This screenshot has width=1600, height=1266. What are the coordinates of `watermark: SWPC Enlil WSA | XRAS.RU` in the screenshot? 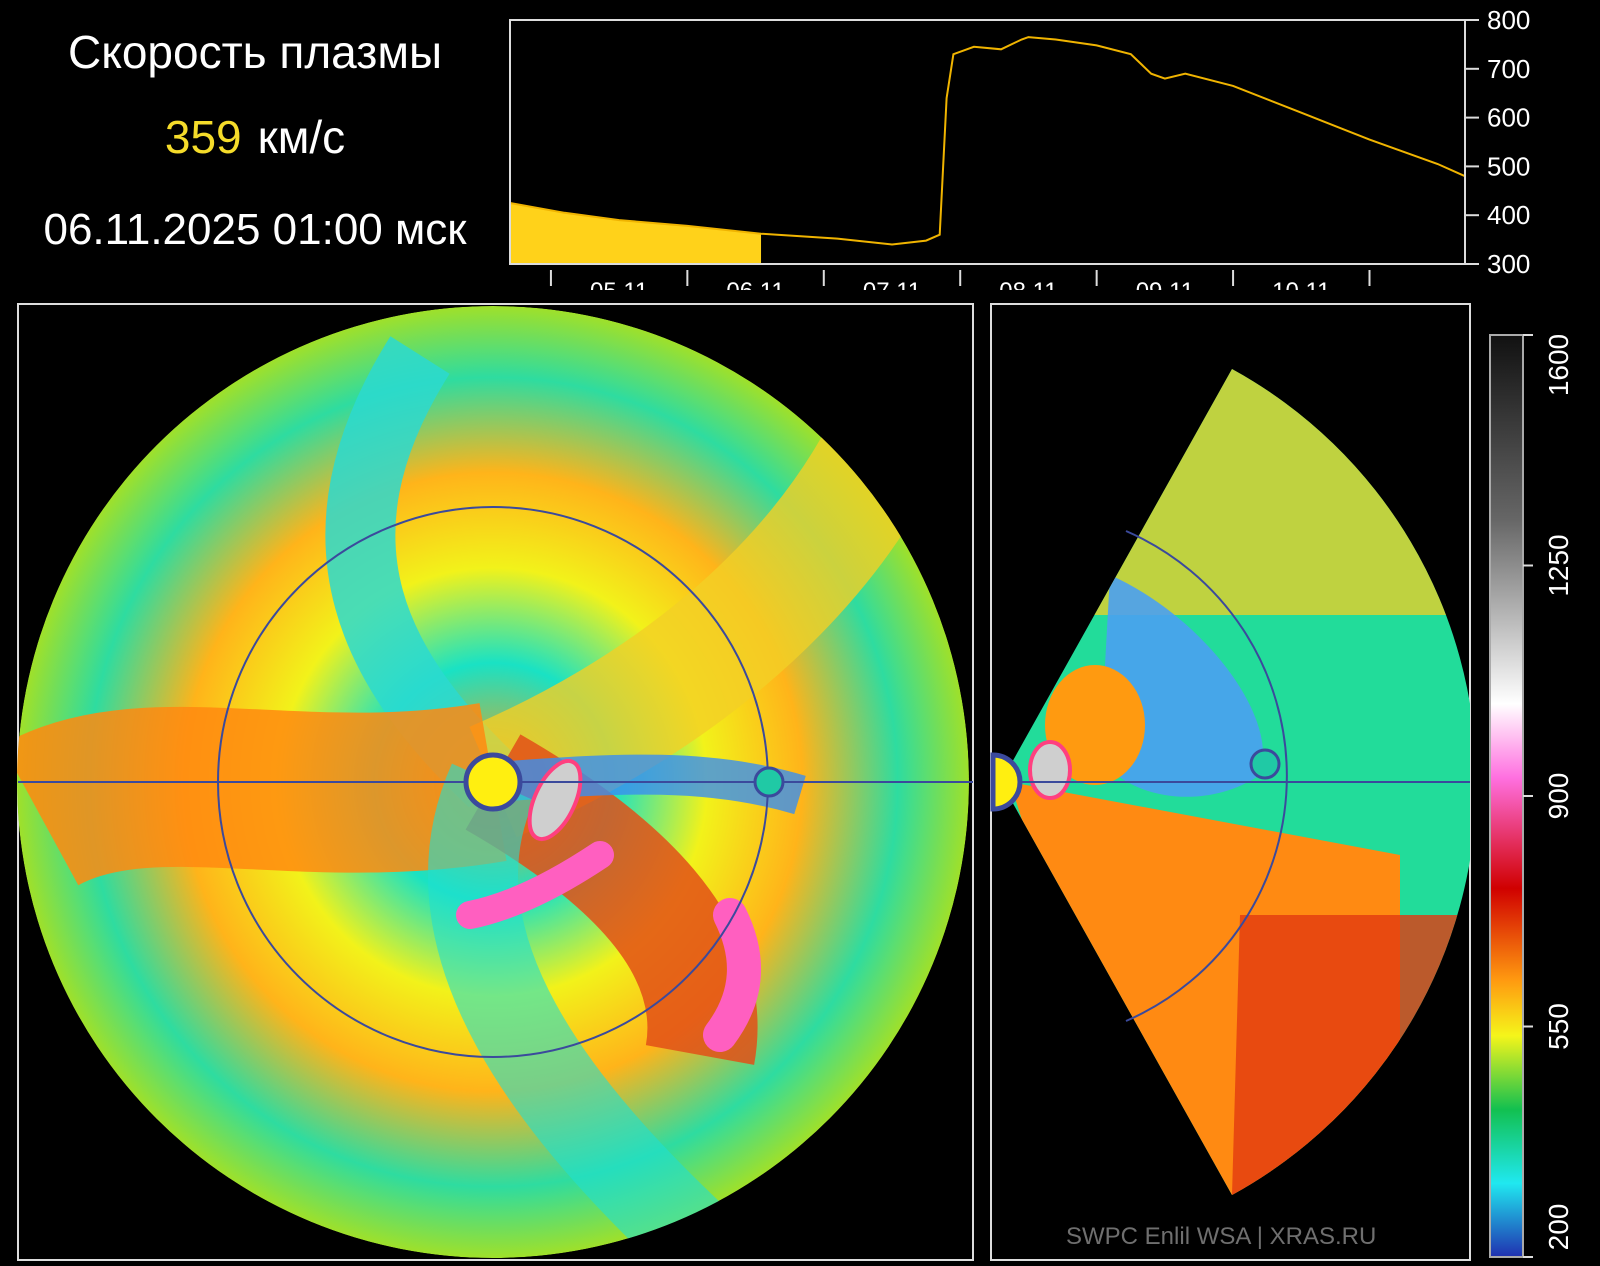 It's located at (1221, 1236).